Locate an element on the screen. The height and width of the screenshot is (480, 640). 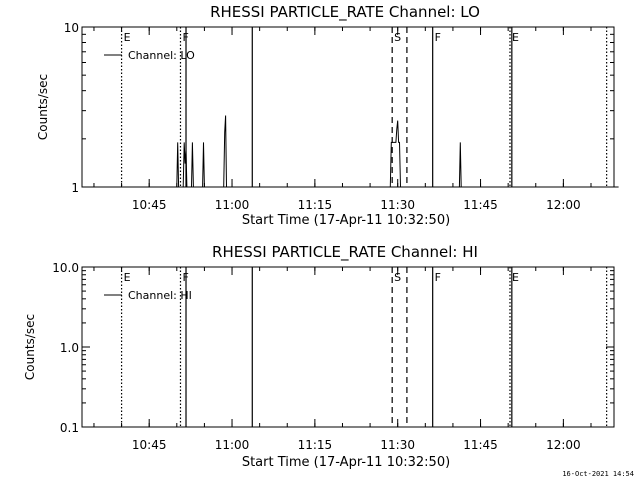
chart-title: RHESSI PARTICLE_RATE Channel: LO is located at coordinates (345, 12).